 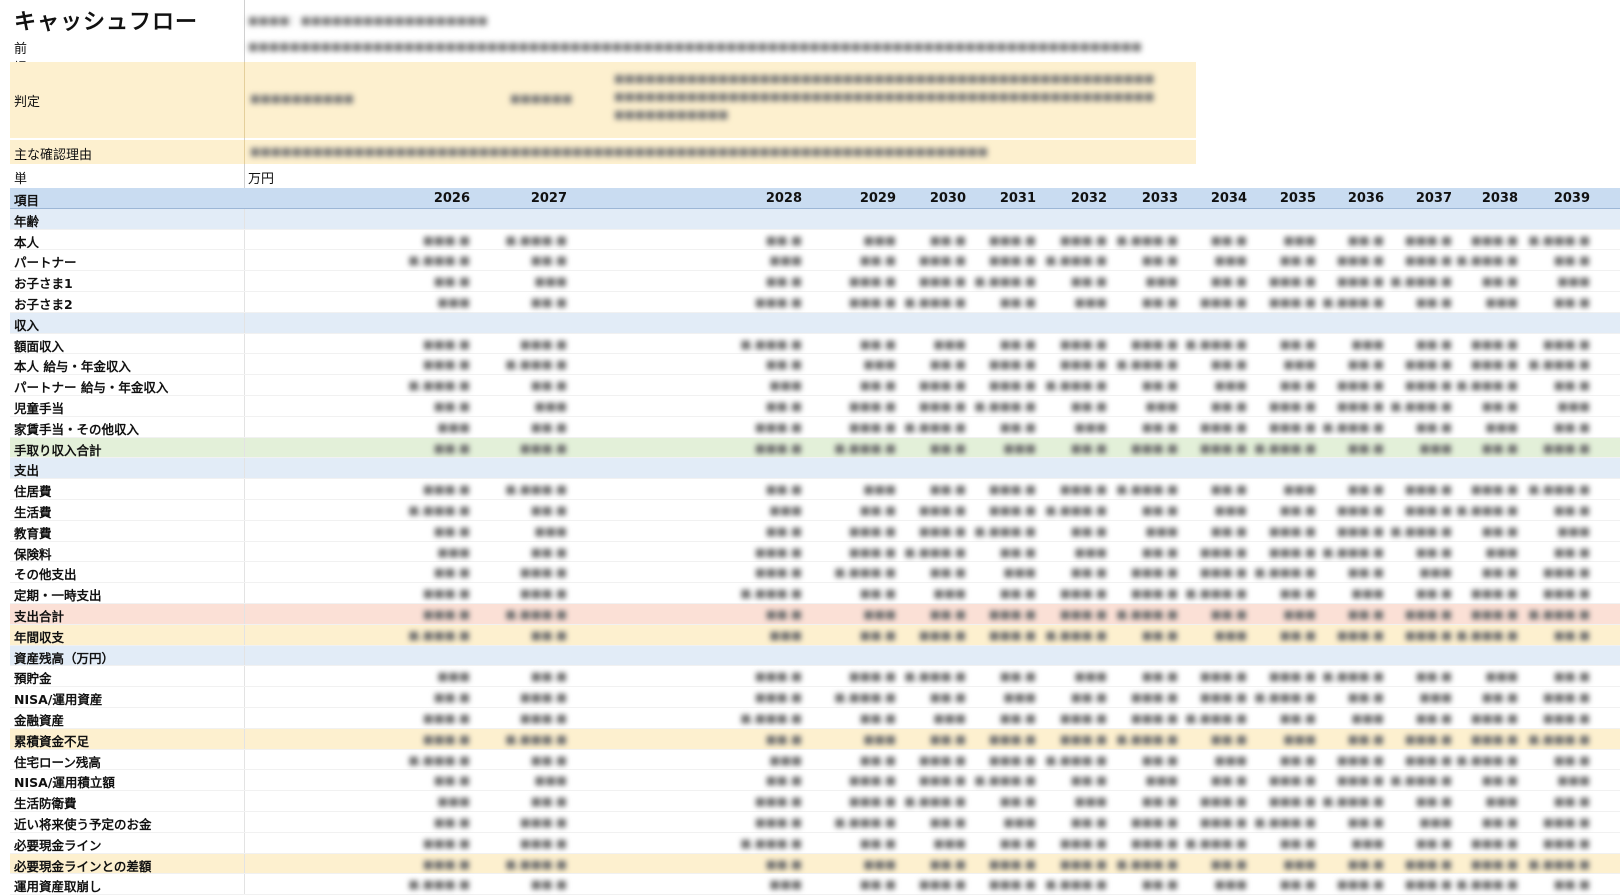 I want to click on row-label: 必要現金ラインとの差額, so click(x=82, y=865).